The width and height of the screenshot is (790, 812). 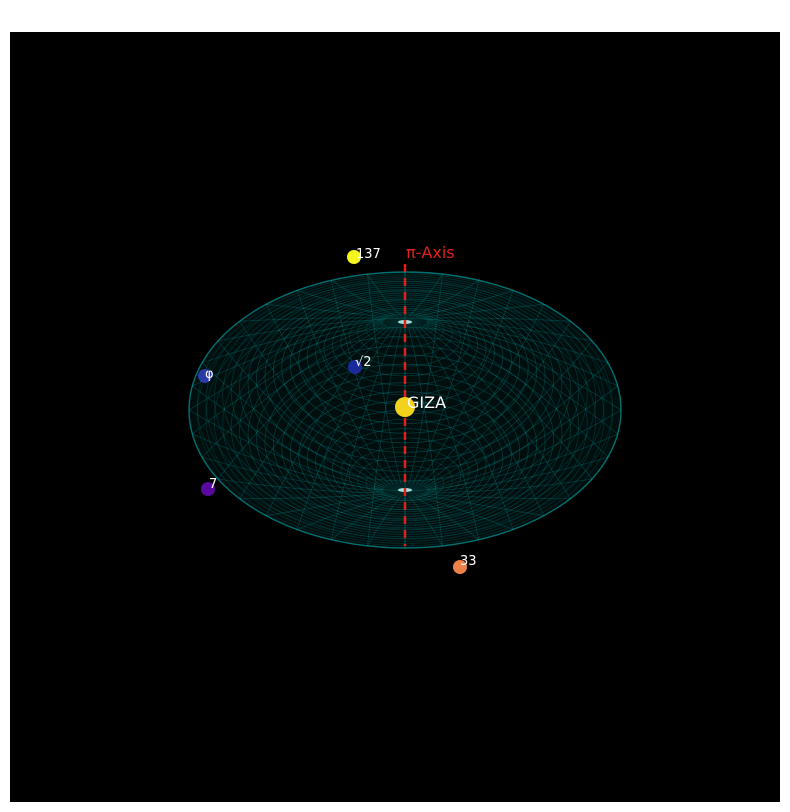 What do you see at coordinates (405, 438) in the screenshot?
I see `torus-ring-lower` at bounding box center [405, 438].